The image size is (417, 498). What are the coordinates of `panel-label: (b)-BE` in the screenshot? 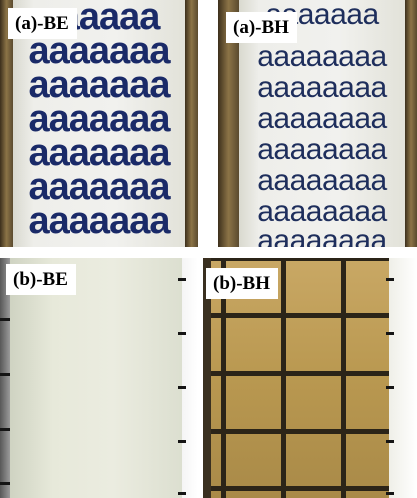 It's located at (41, 279).